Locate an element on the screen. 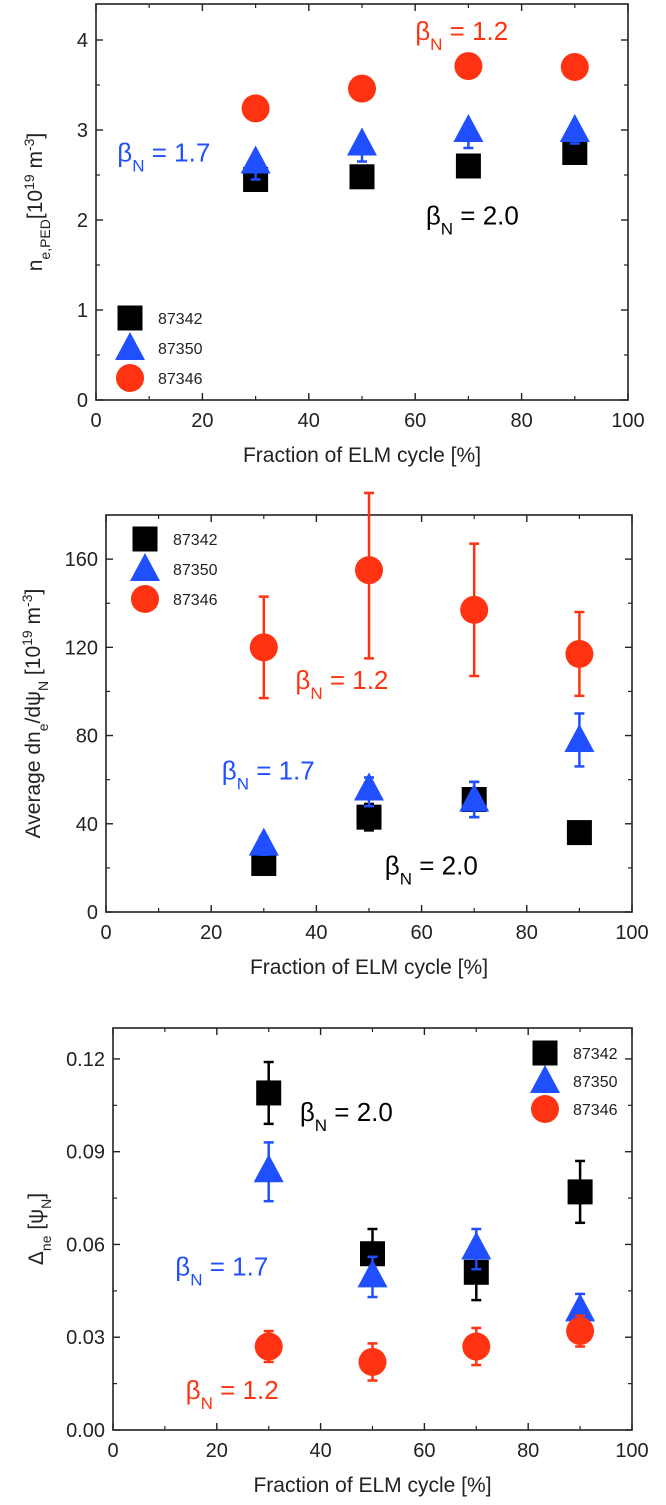 The image size is (666, 1505). legend-marker-triangle is located at coordinates (130, 346).